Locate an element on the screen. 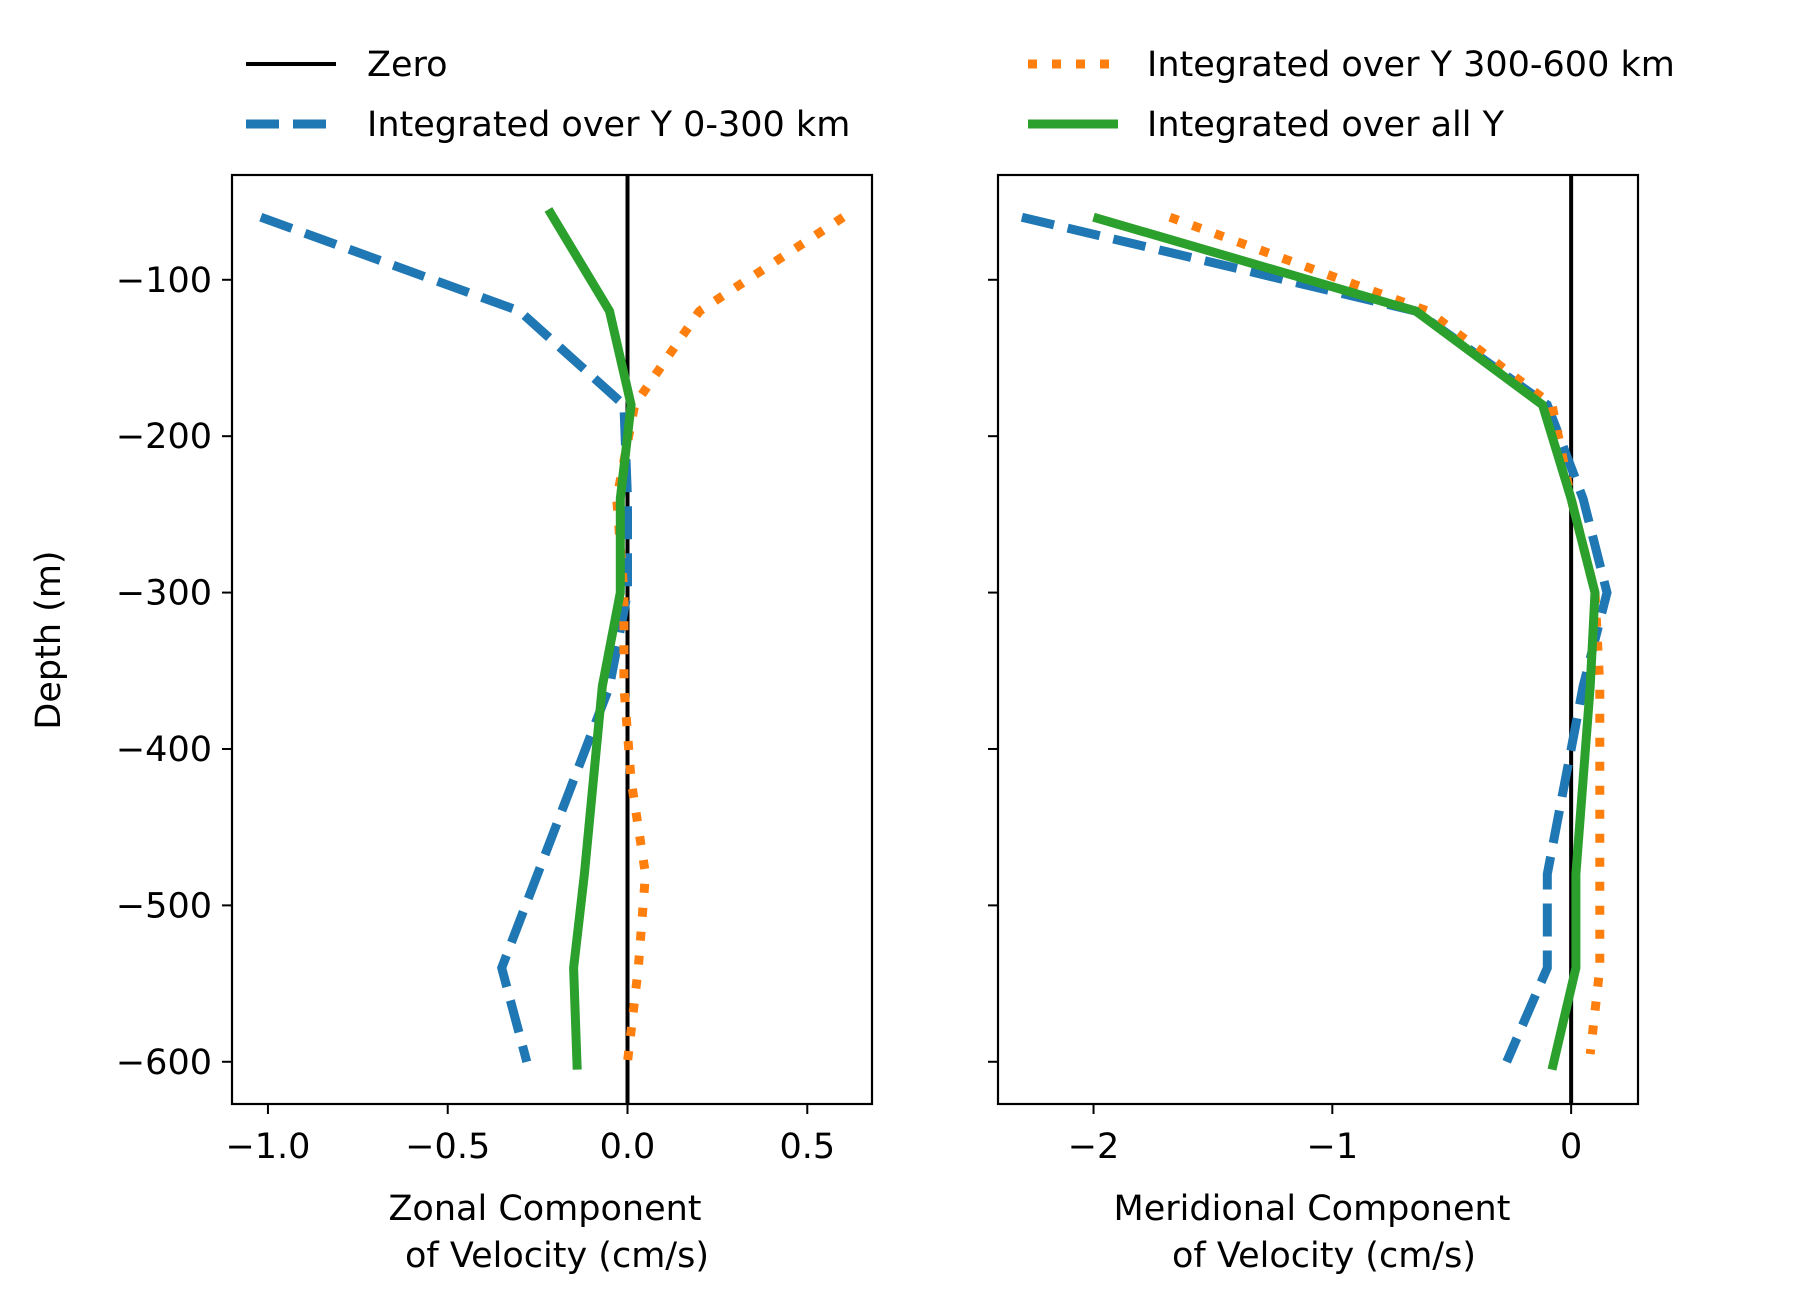  legend-label-y0-300: Integrated over Y 0-300 km is located at coordinates (608, 125).